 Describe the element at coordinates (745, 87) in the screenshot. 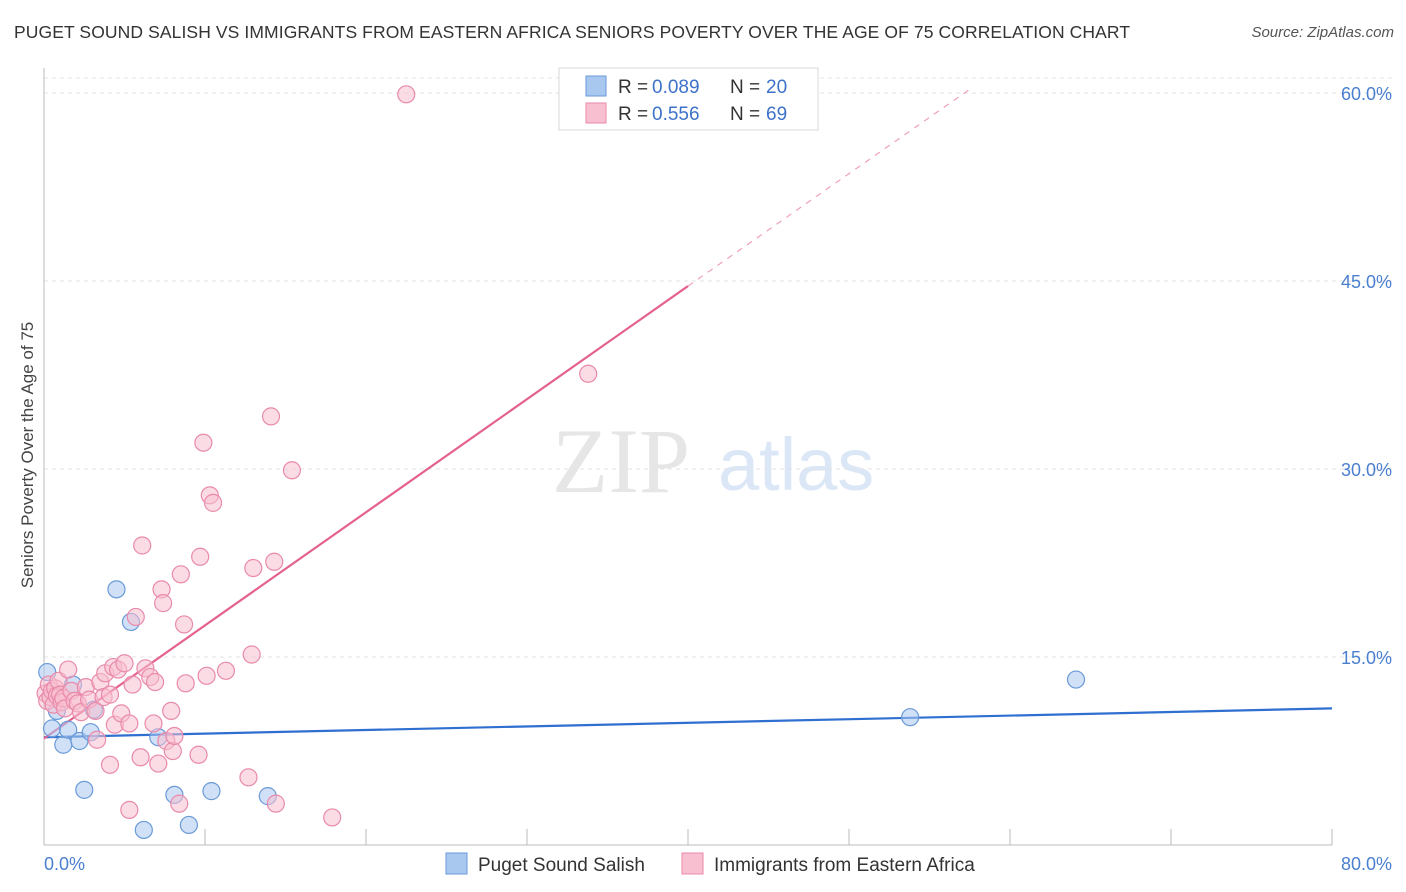

I see `legend-top-n-label-blue: N =` at that location.